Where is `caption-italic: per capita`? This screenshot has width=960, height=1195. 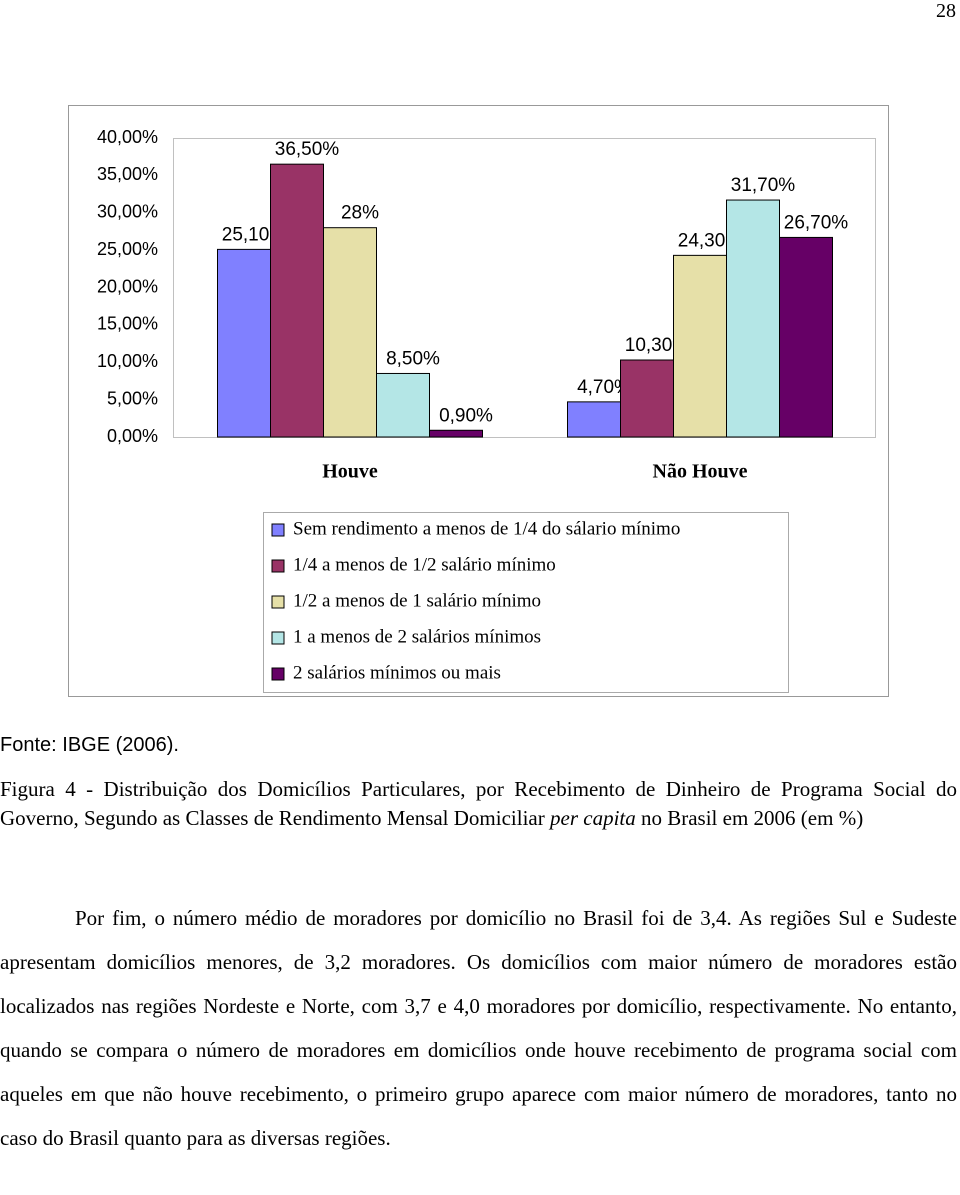 caption-italic: per capita is located at coordinates (593, 818).